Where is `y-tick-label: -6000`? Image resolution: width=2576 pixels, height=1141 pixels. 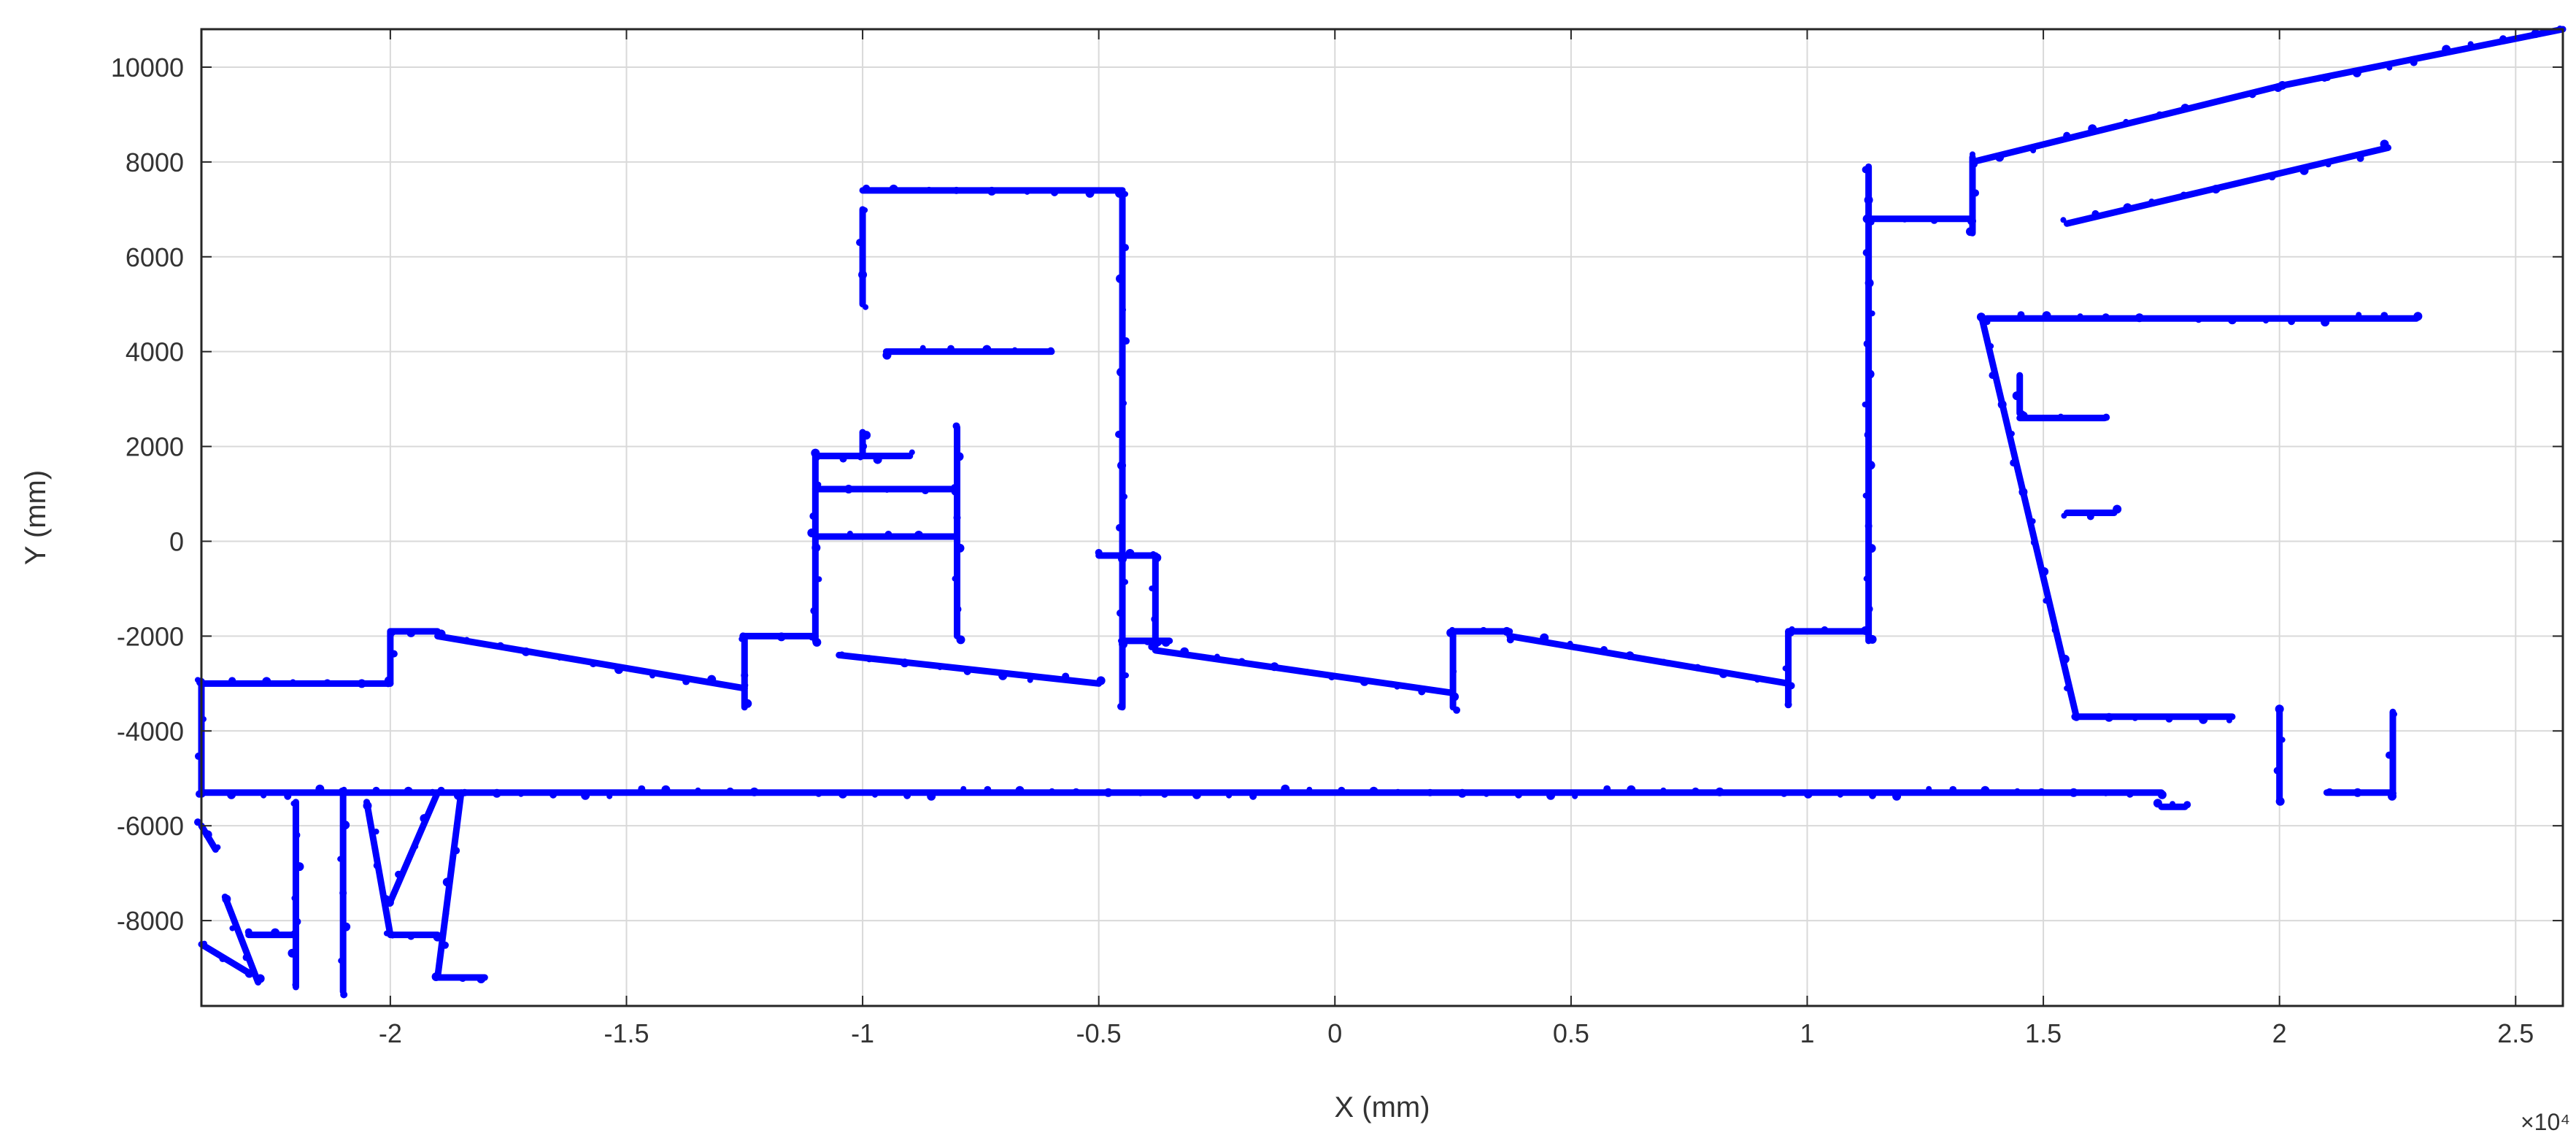
y-tick-label: -6000 is located at coordinates (150, 826).